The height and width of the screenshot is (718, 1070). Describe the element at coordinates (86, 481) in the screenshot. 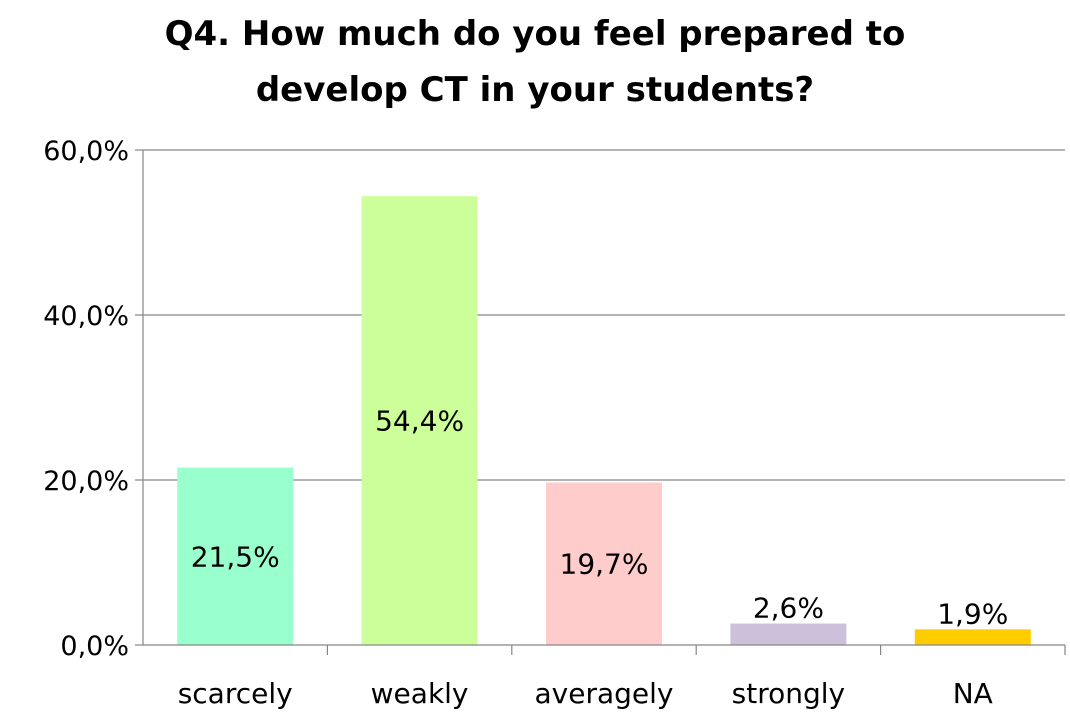

I see `y-tick-label: 20,0%` at that location.